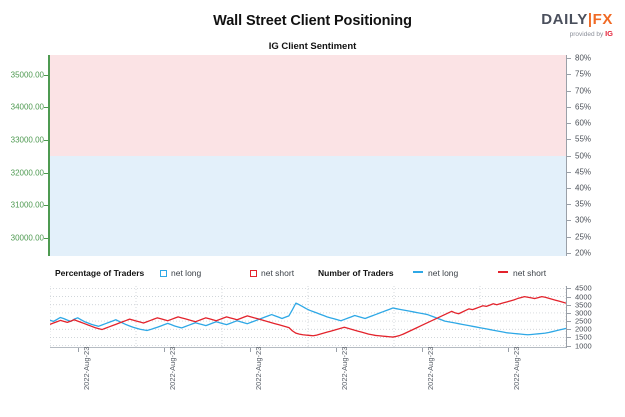 The image size is (625, 417). What do you see at coordinates (356, 273) in the screenshot?
I see `legend-group-number-of-traders: Number of Traders` at bounding box center [356, 273].